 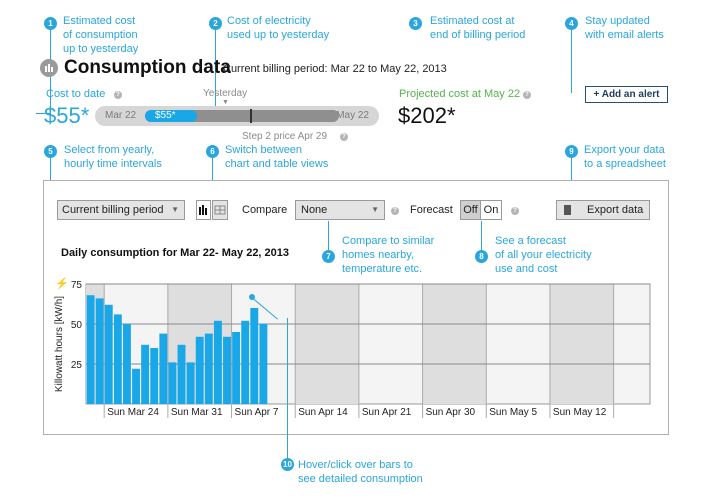 What do you see at coordinates (49, 68) in the screenshot?
I see `chart-logo-icon` at bounding box center [49, 68].